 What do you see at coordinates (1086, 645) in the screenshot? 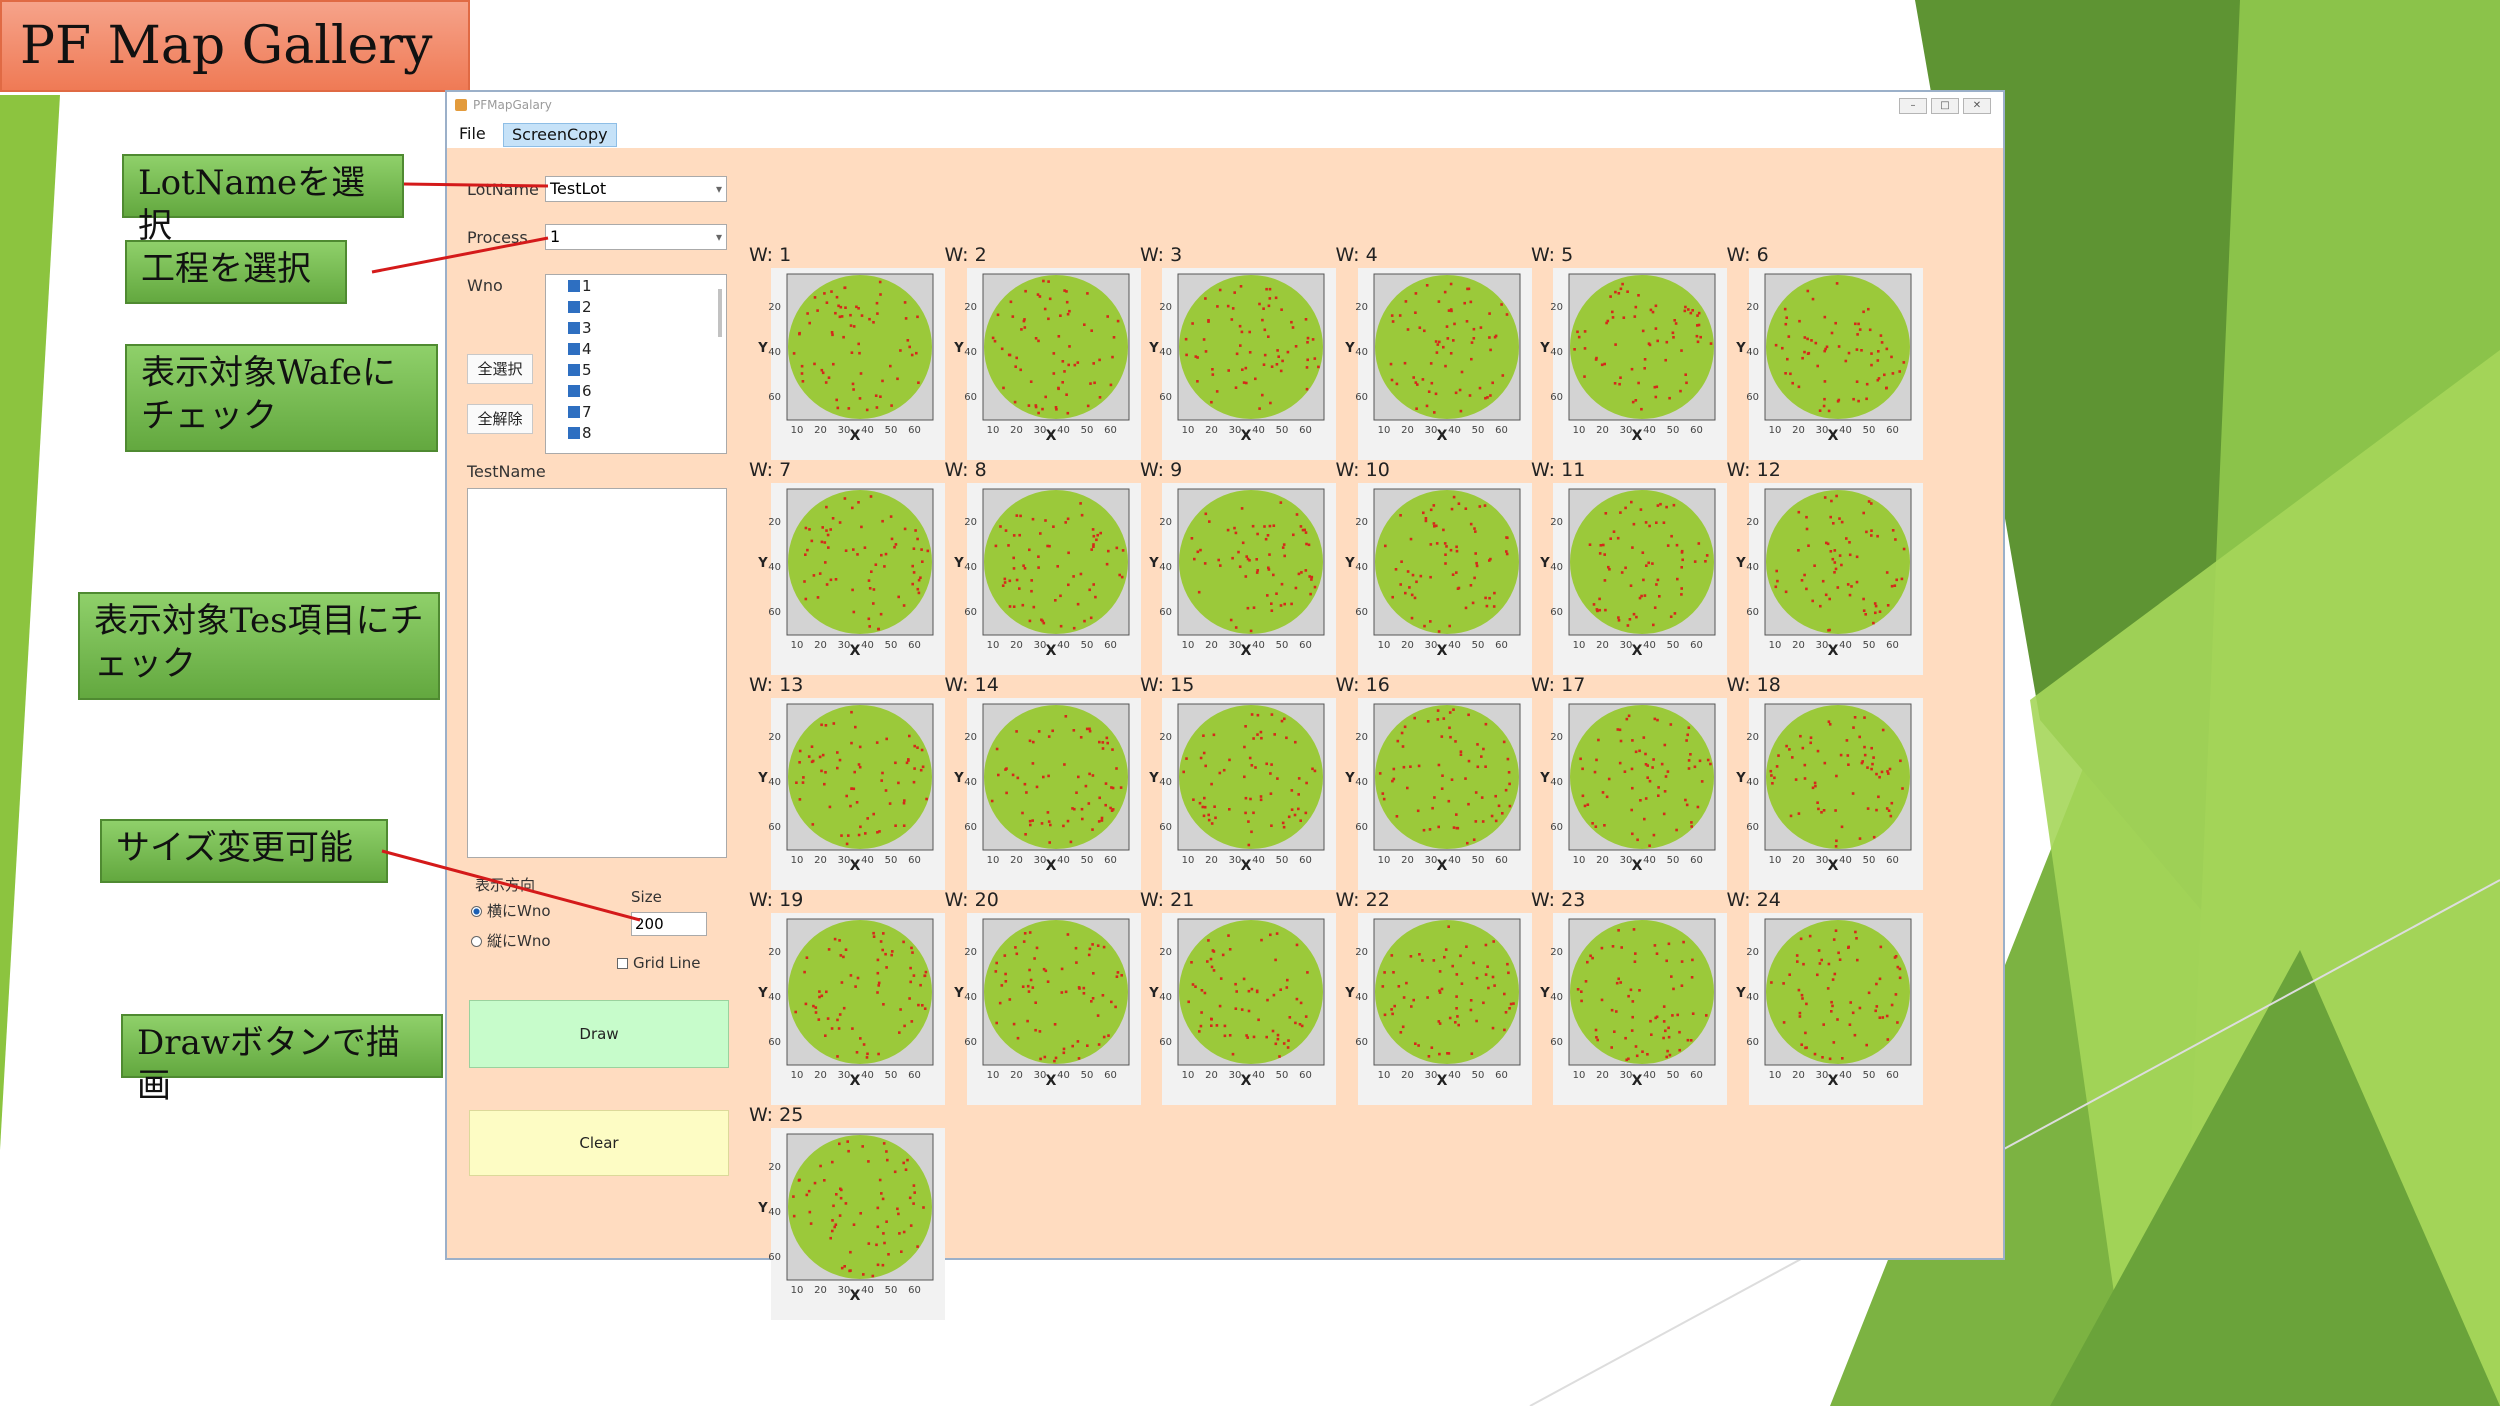
I see `x-tick-label: 50` at bounding box center [1086, 645].